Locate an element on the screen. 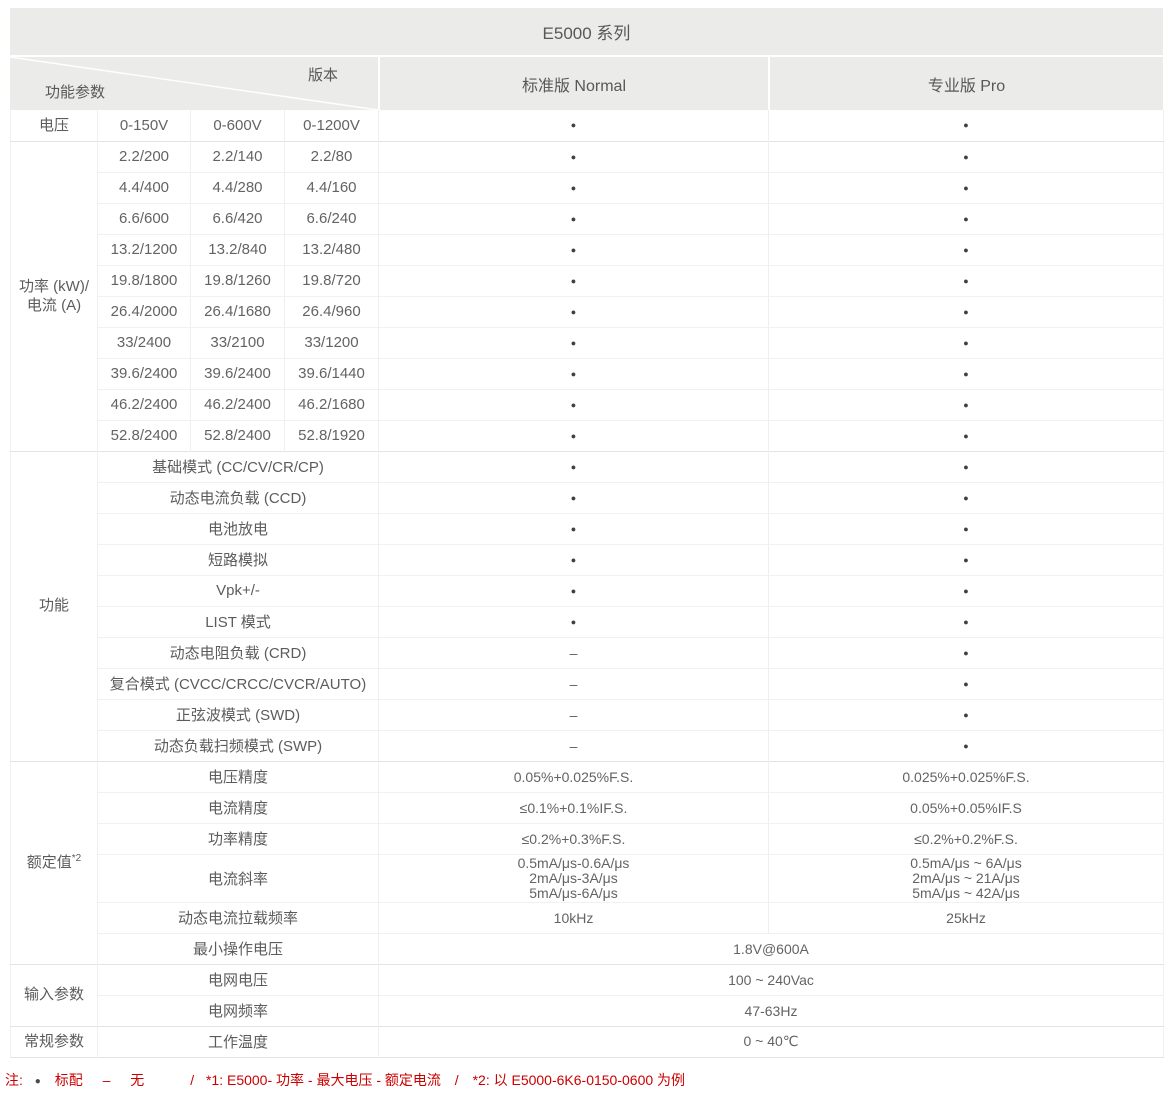 The height and width of the screenshot is (1099, 1173). pro-value-line: 0.5mA/μs ~ 6A/μs is located at coordinates (966, 862).